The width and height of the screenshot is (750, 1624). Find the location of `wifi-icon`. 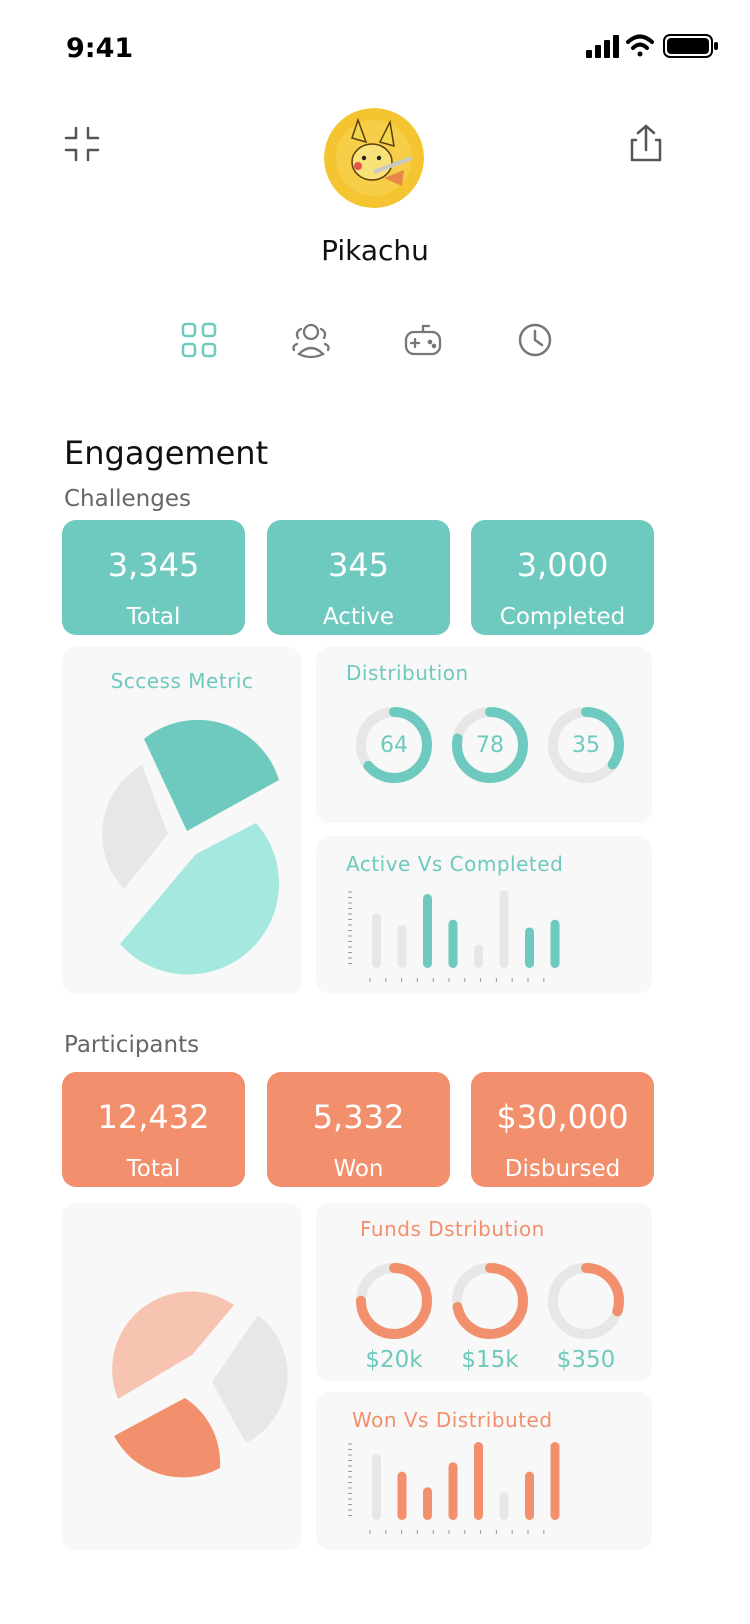

wifi-icon is located at coordinates (640, 45).